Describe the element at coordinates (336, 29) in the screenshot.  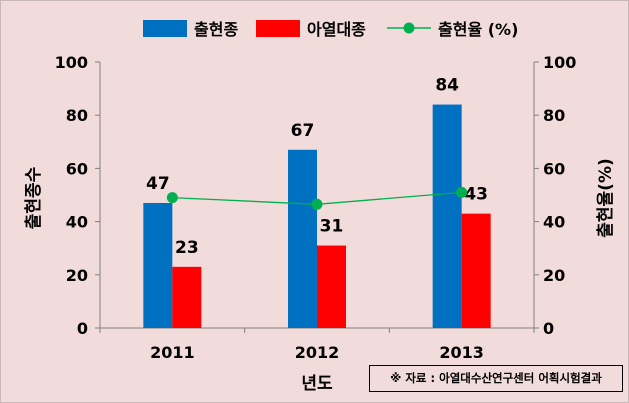
I see `legend-label: 아열대종` at that location.